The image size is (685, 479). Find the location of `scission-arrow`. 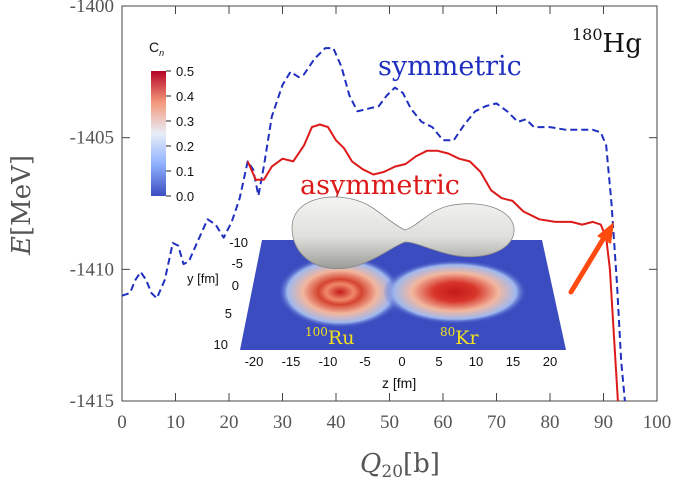

scission-arrow is located at coordinates (588, 264).